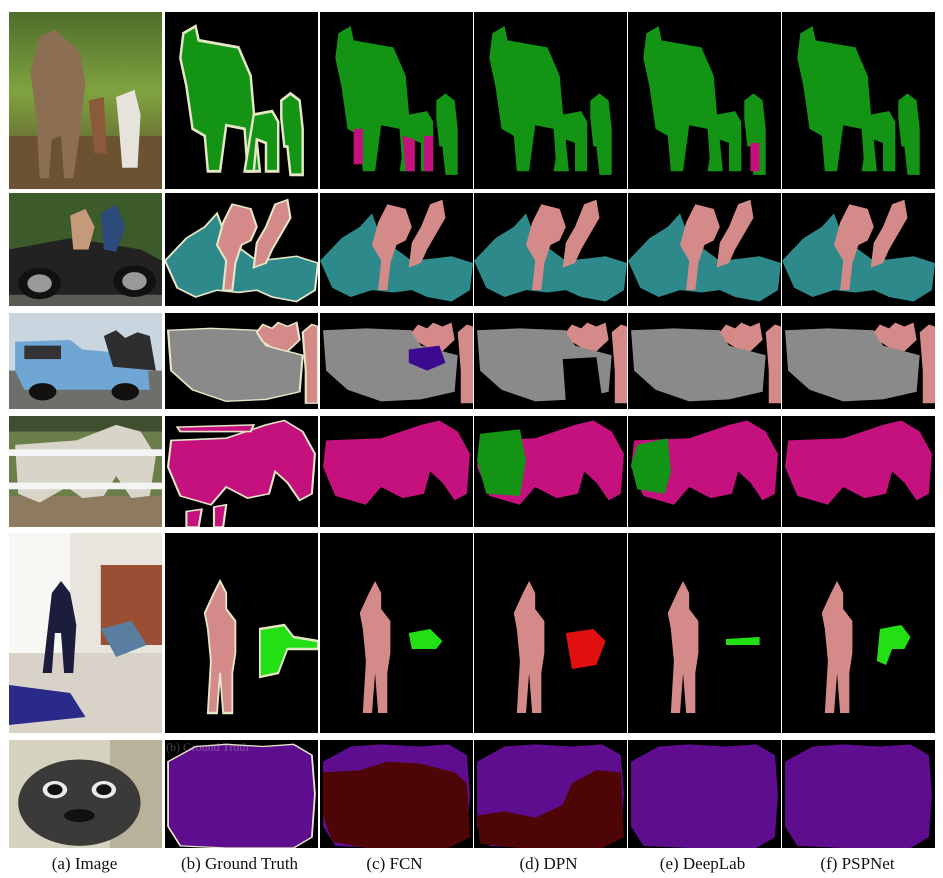  What do you see at coordinates (550, 633) in the screenshot?
I see `room-dpn-panel` at bounding box center [550, 633].